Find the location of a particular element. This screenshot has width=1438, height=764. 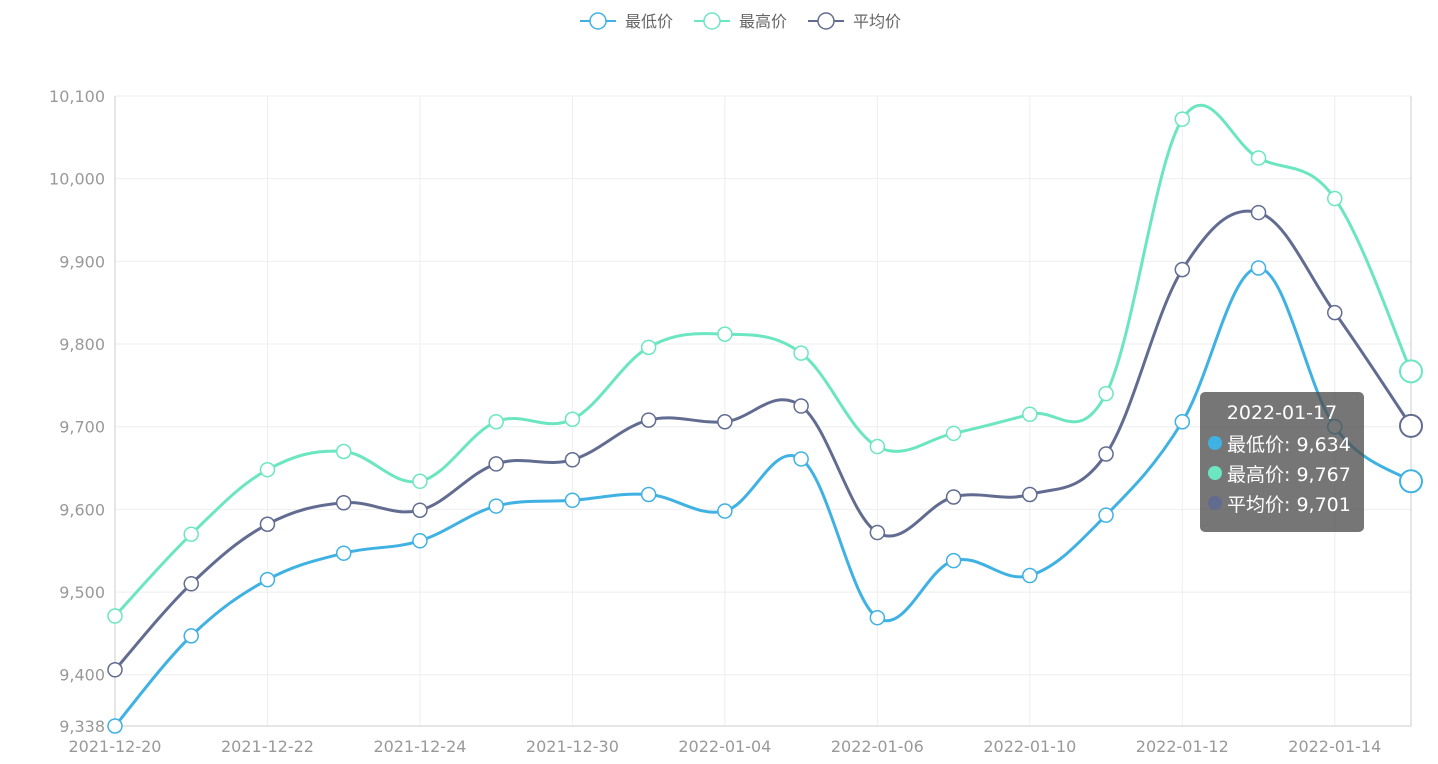

tooltip-dot-low is located at coordinates (1215, 443).